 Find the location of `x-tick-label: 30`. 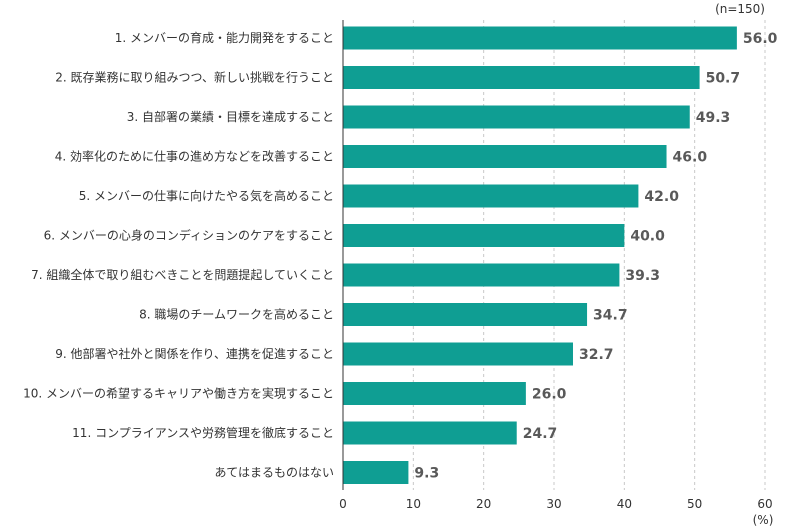

x-tick-label: 30 is located at coordinates (553, 504).